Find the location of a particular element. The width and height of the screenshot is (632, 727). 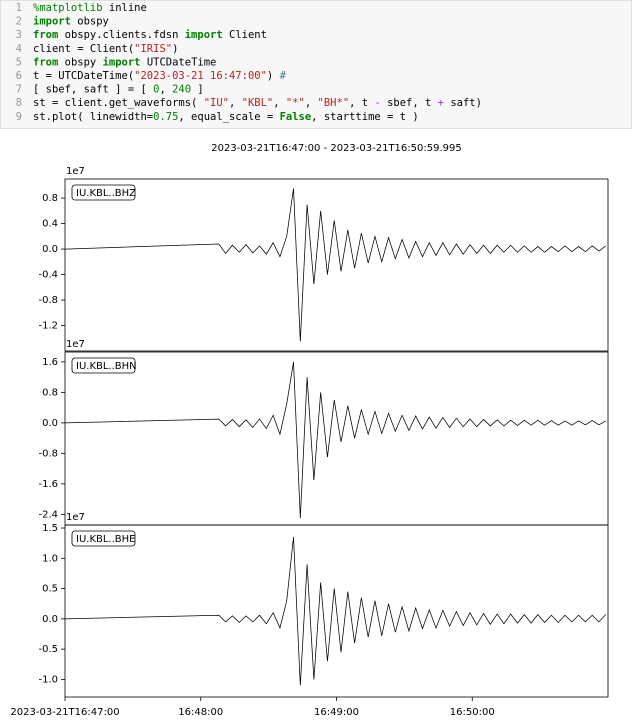

y-tick-label: -1.2 is located at coordinates (48, 326).